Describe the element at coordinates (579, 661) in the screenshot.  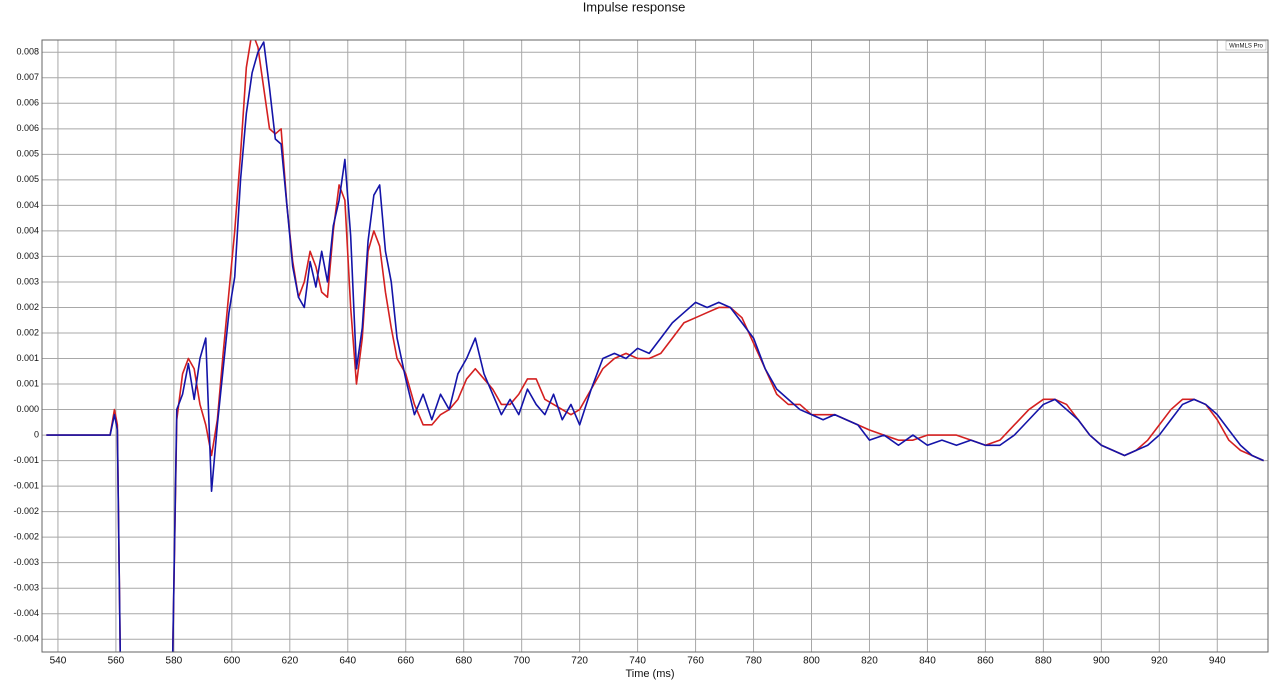
I see `x-tick-label: 720` at that location.